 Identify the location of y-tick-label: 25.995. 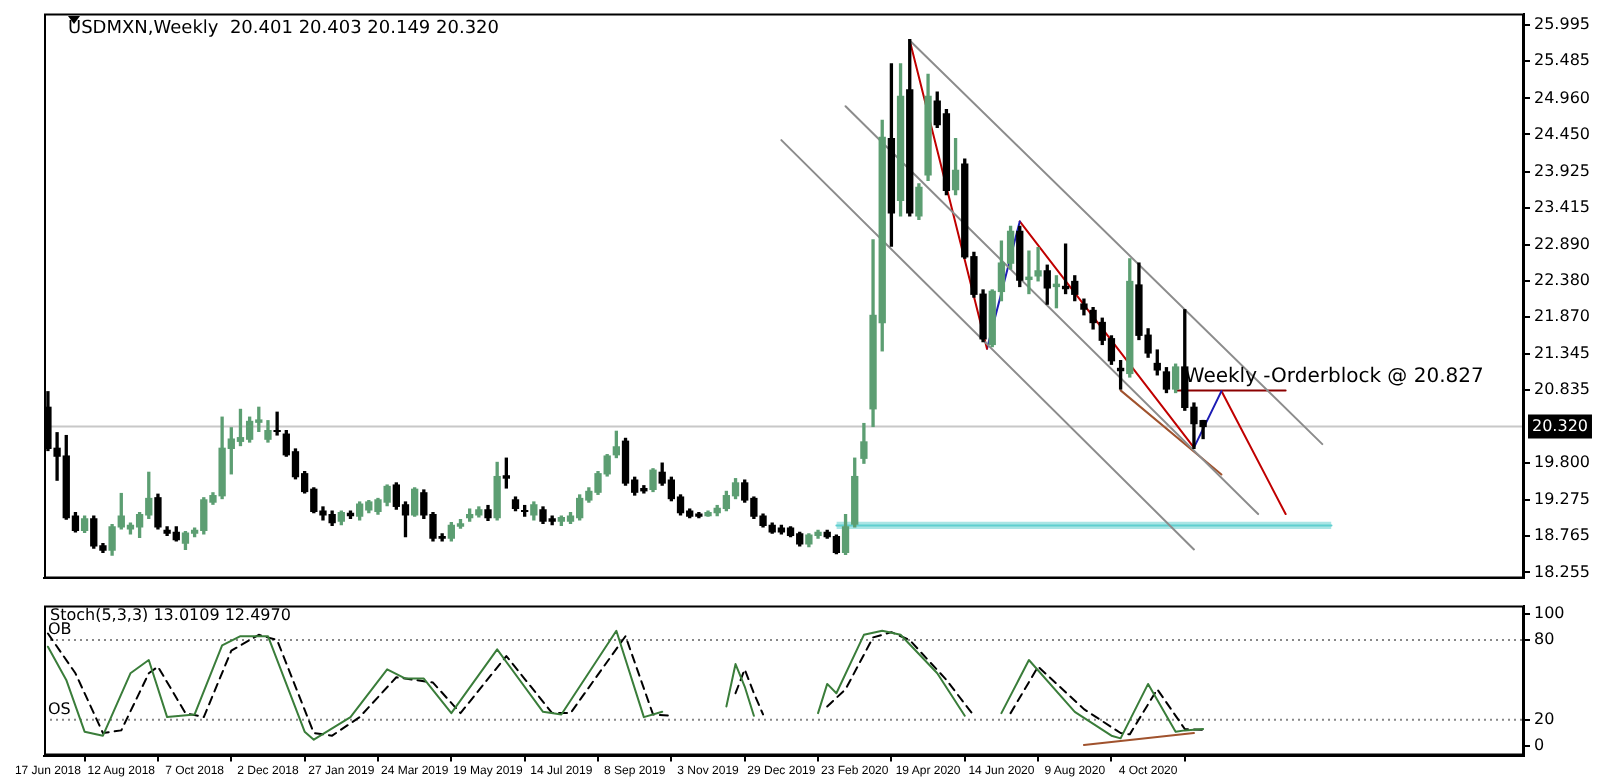
(1562, 24).